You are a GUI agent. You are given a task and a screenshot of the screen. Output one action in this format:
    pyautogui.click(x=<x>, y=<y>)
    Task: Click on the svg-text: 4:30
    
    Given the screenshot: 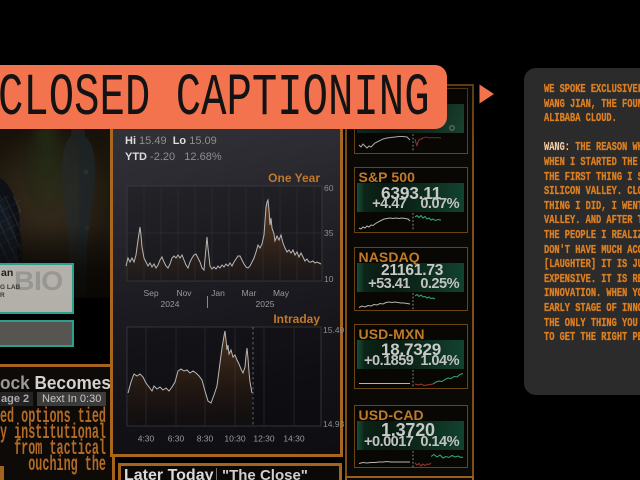 What is the action you would take?
    pyautogui.click(x=146, y=439)
    